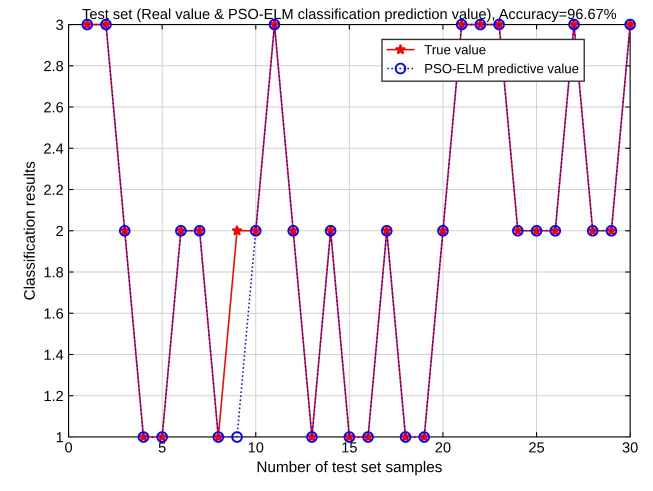  What do you see at coordinates (59, 231) in the screenshot?
I see `y-tick-label: 2` at bounding box center [59, 231].